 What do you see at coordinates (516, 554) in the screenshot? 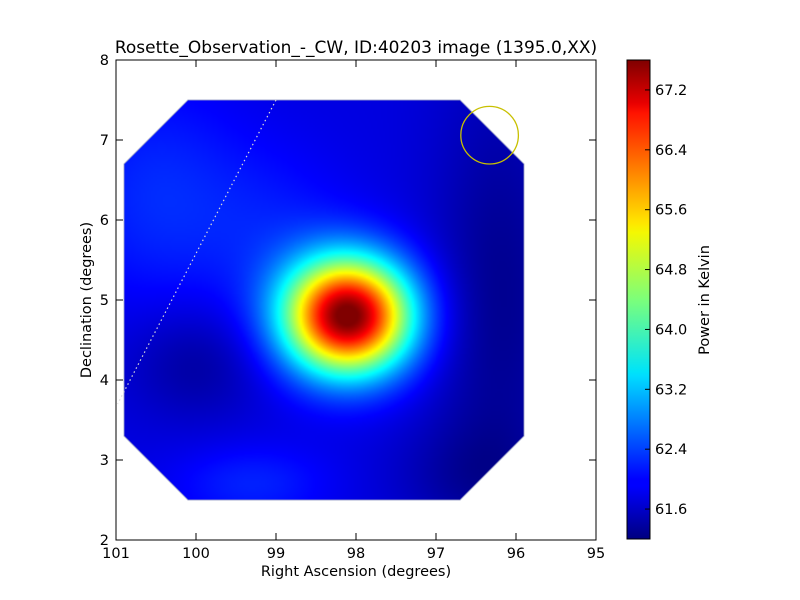
I see `x-tick-label: 96` at bounding box center [516, 554].